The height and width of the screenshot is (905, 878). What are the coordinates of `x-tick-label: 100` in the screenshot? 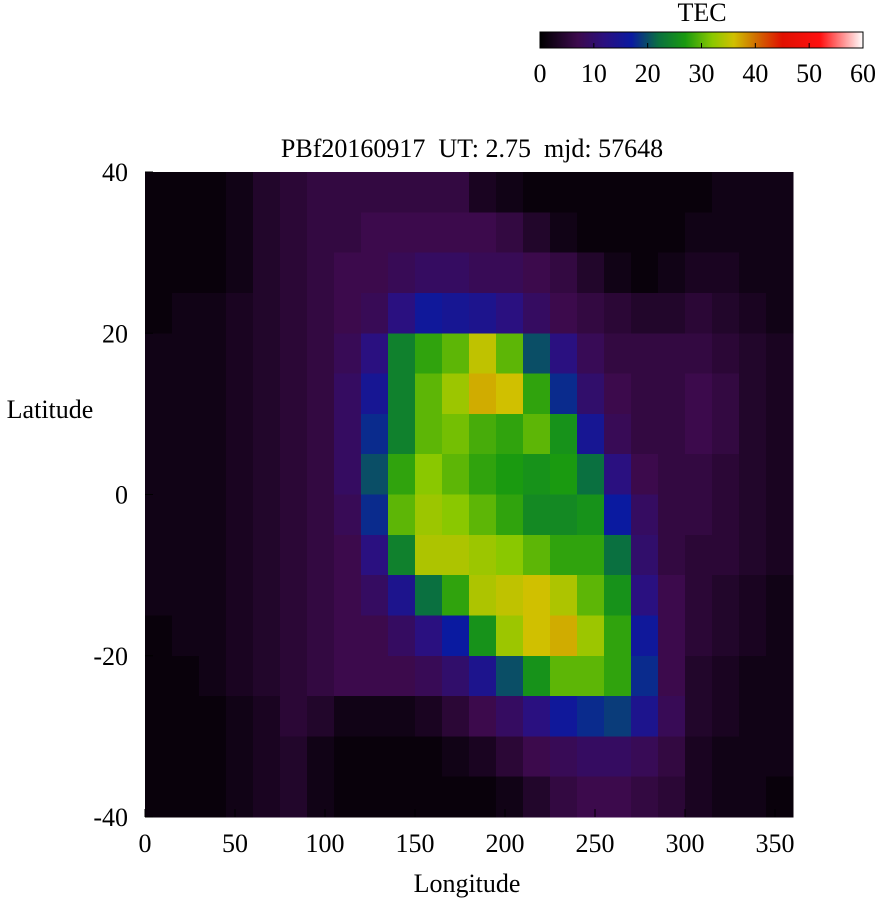 It's located at (325, 843).